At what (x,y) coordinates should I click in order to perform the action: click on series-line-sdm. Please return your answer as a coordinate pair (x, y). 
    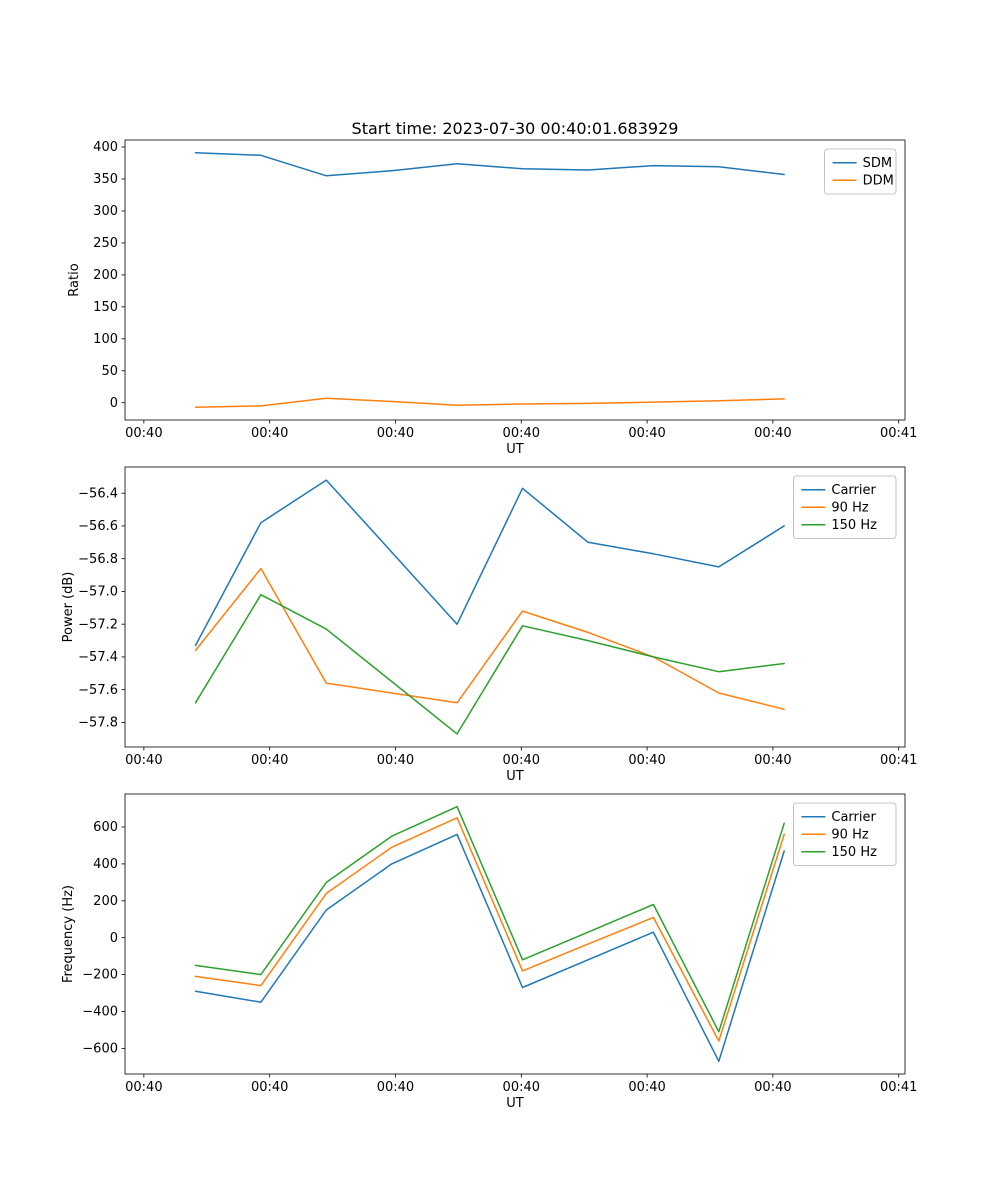
    Looking at the image, I should click on (489, 164).